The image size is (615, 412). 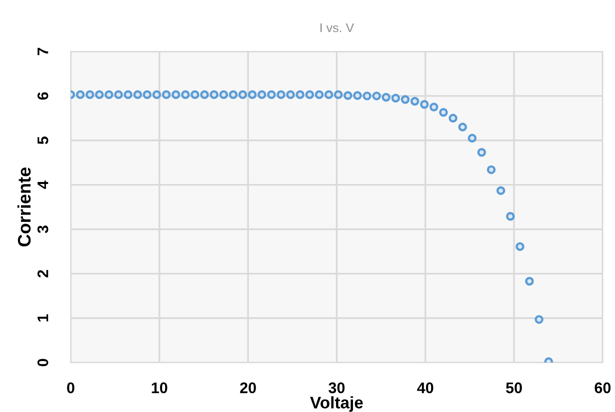 What do you see at coordinates (42, 230) in the screenshot?
I see `y-tick-label: 3` at bounding box center [42, 230].